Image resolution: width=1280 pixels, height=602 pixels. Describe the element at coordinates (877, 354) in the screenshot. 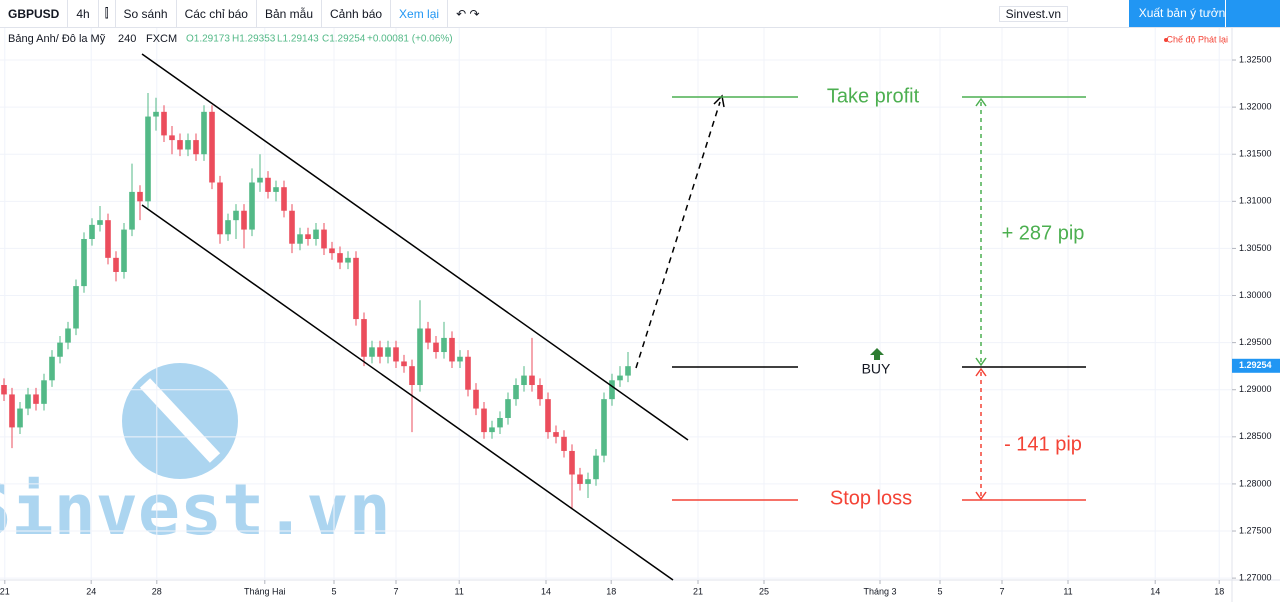

I see `buy-arrow` at that location.